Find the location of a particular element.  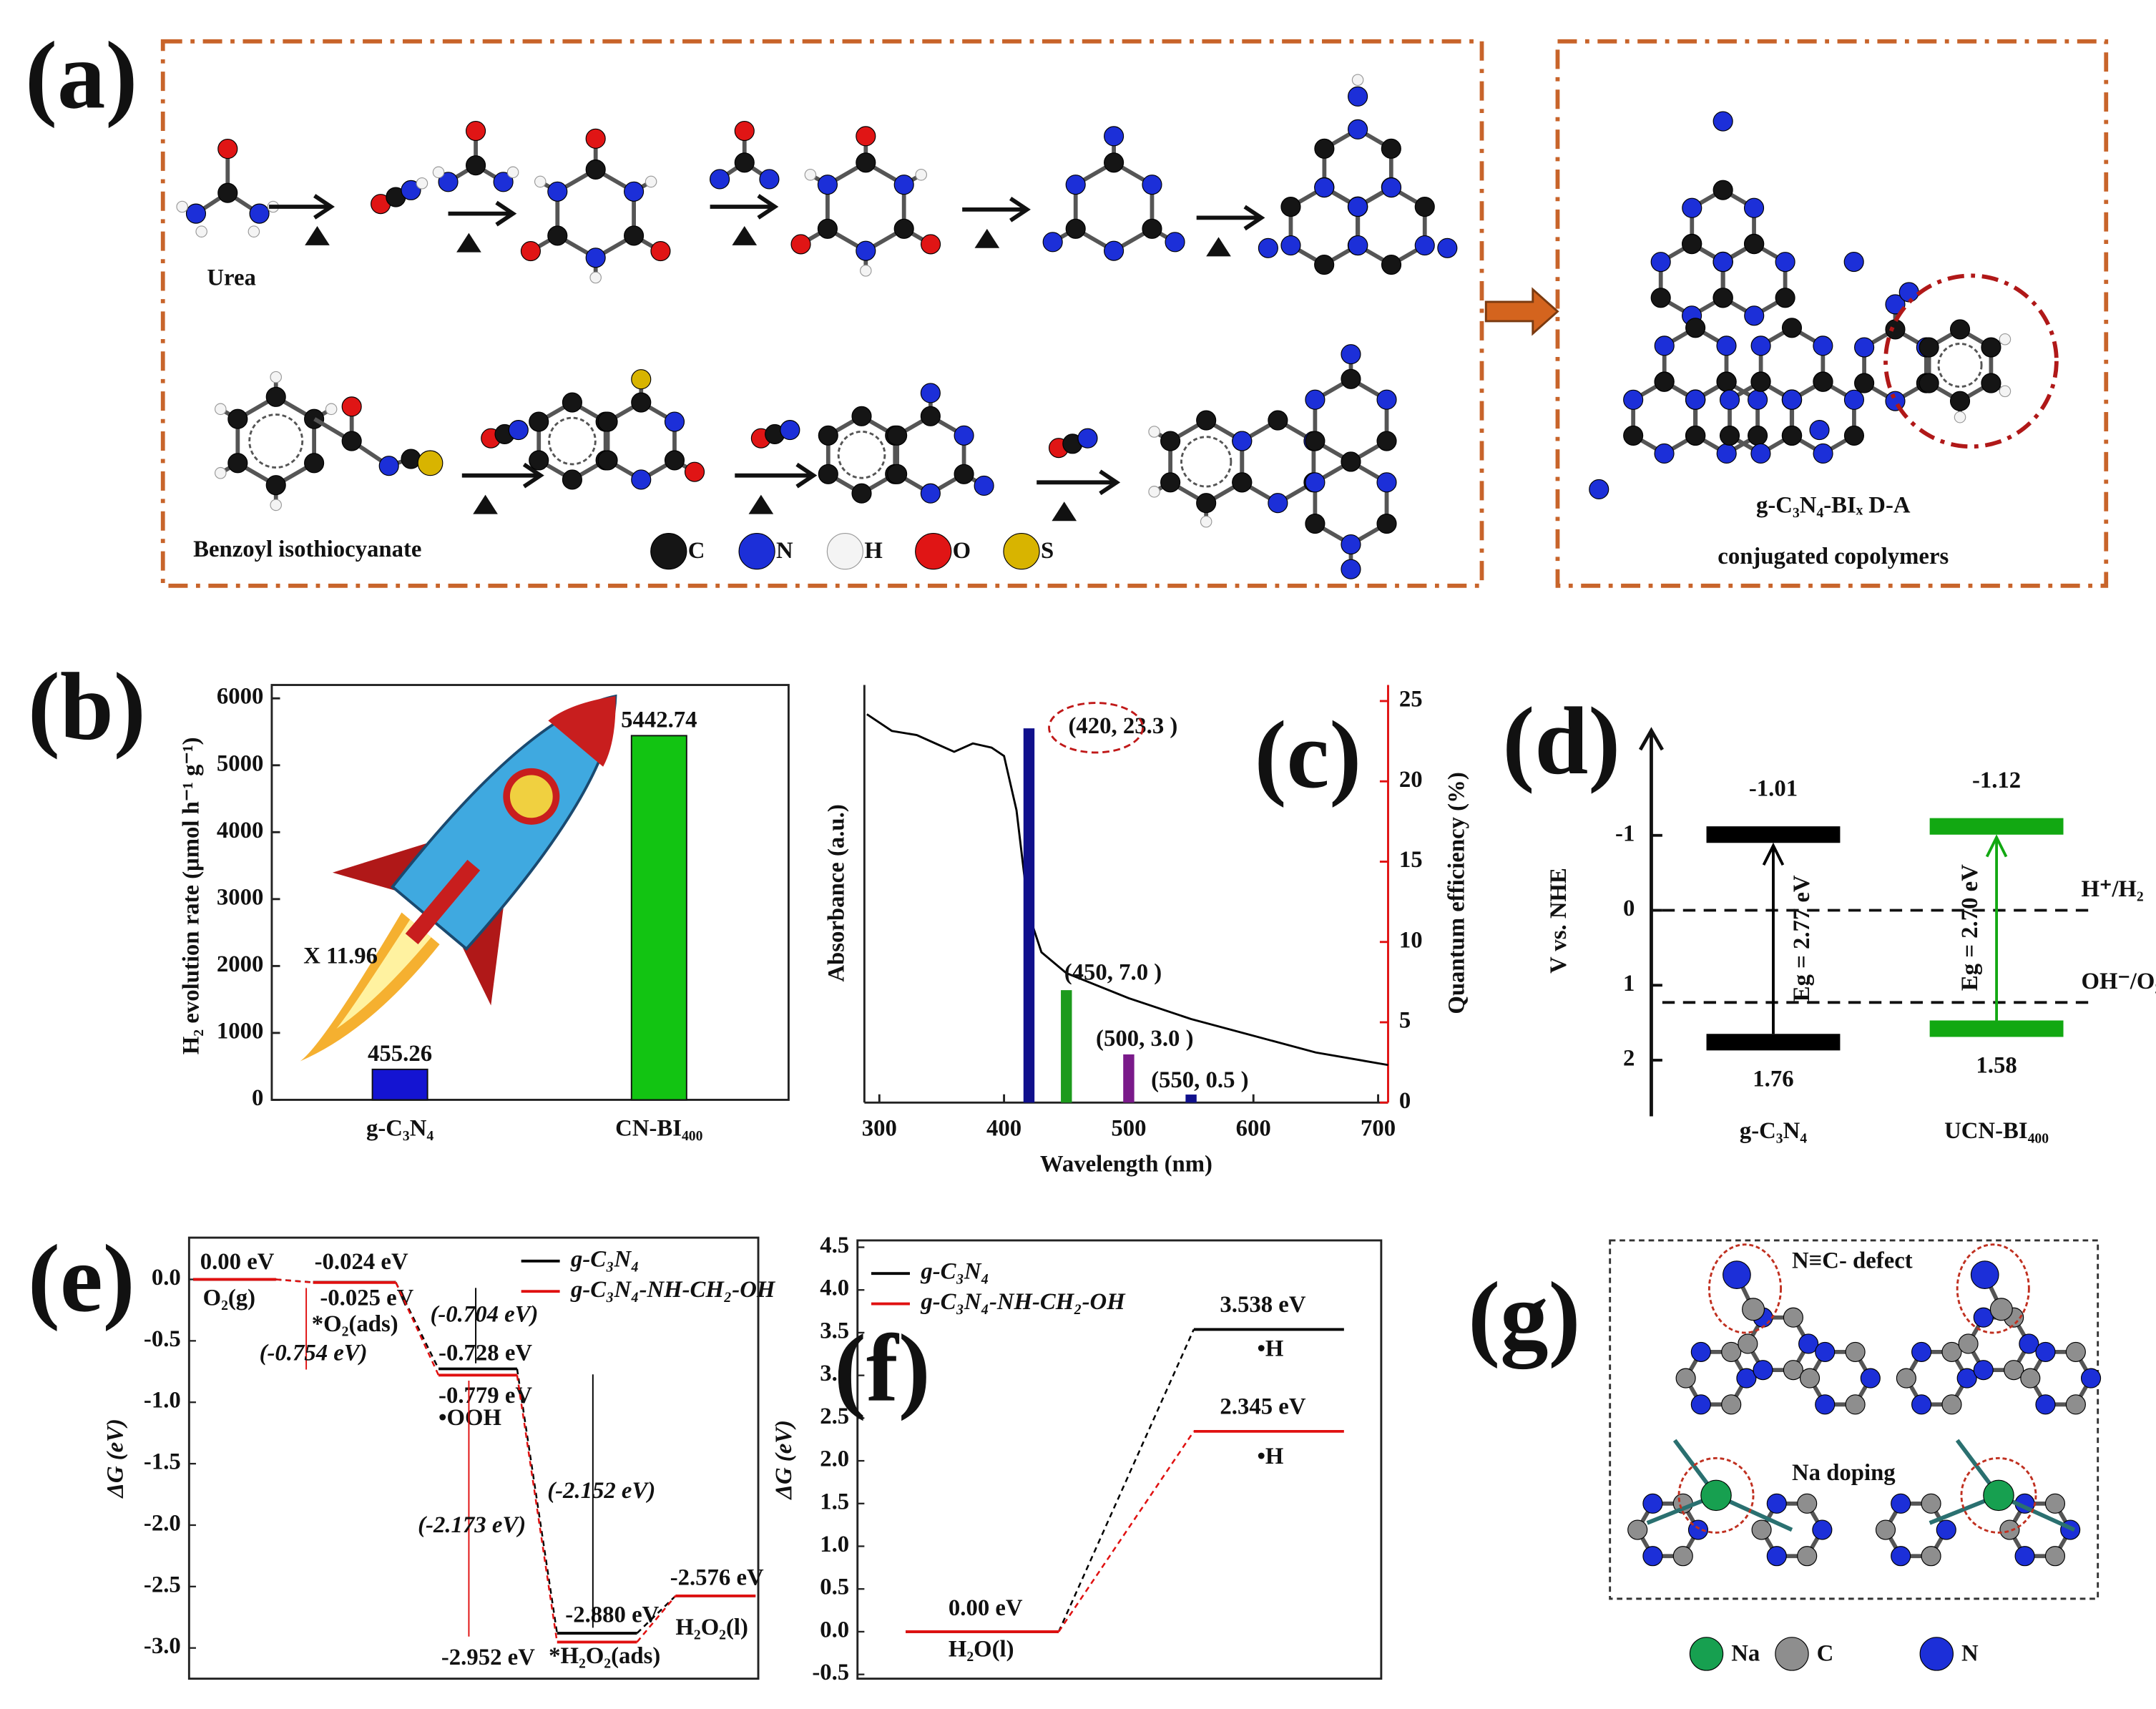

data-label: 455.26 is located at coordinates (400, 1054).